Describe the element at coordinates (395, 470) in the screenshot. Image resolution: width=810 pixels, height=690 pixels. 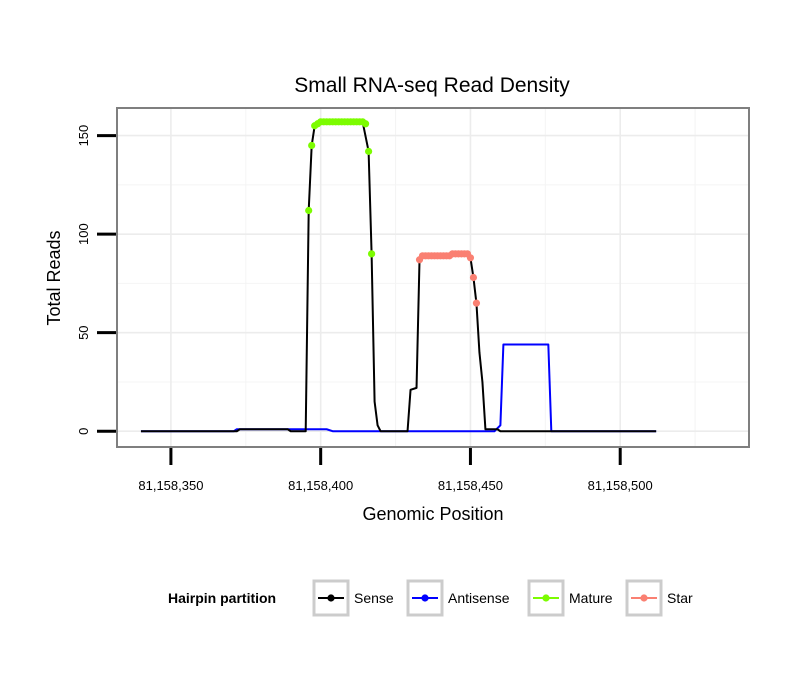
I see `x-axis: 81,158,350 81,158,400 81,158,450 81,158,500` at that location.